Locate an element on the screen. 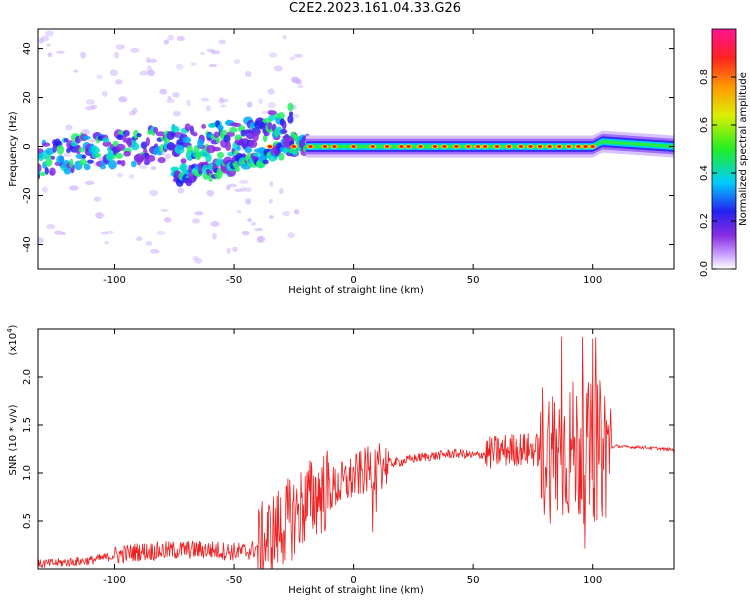 This screenshot has width=750, height=600. colorbar-label: Normalized spectral amplitude is located at coordinates (743, 149).